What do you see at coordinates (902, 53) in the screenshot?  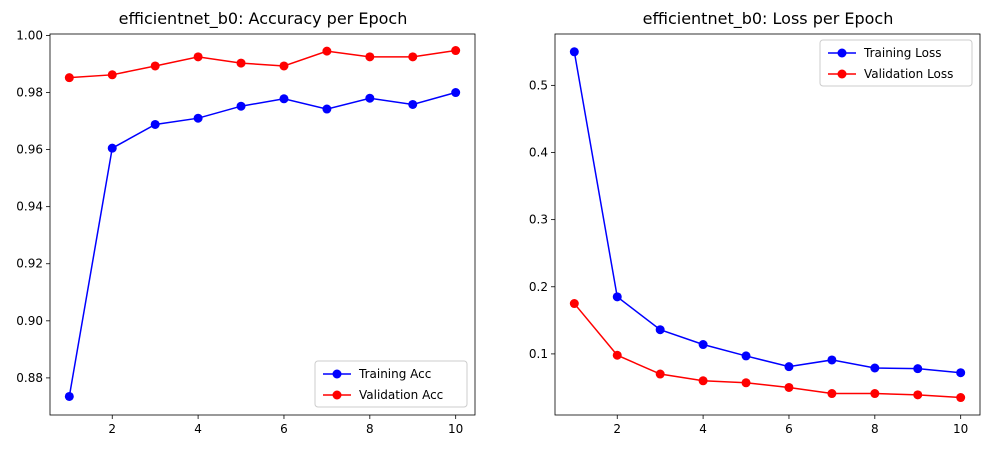 I see `loss-legend-label: Training Loss` at bounding box center [902, 53].